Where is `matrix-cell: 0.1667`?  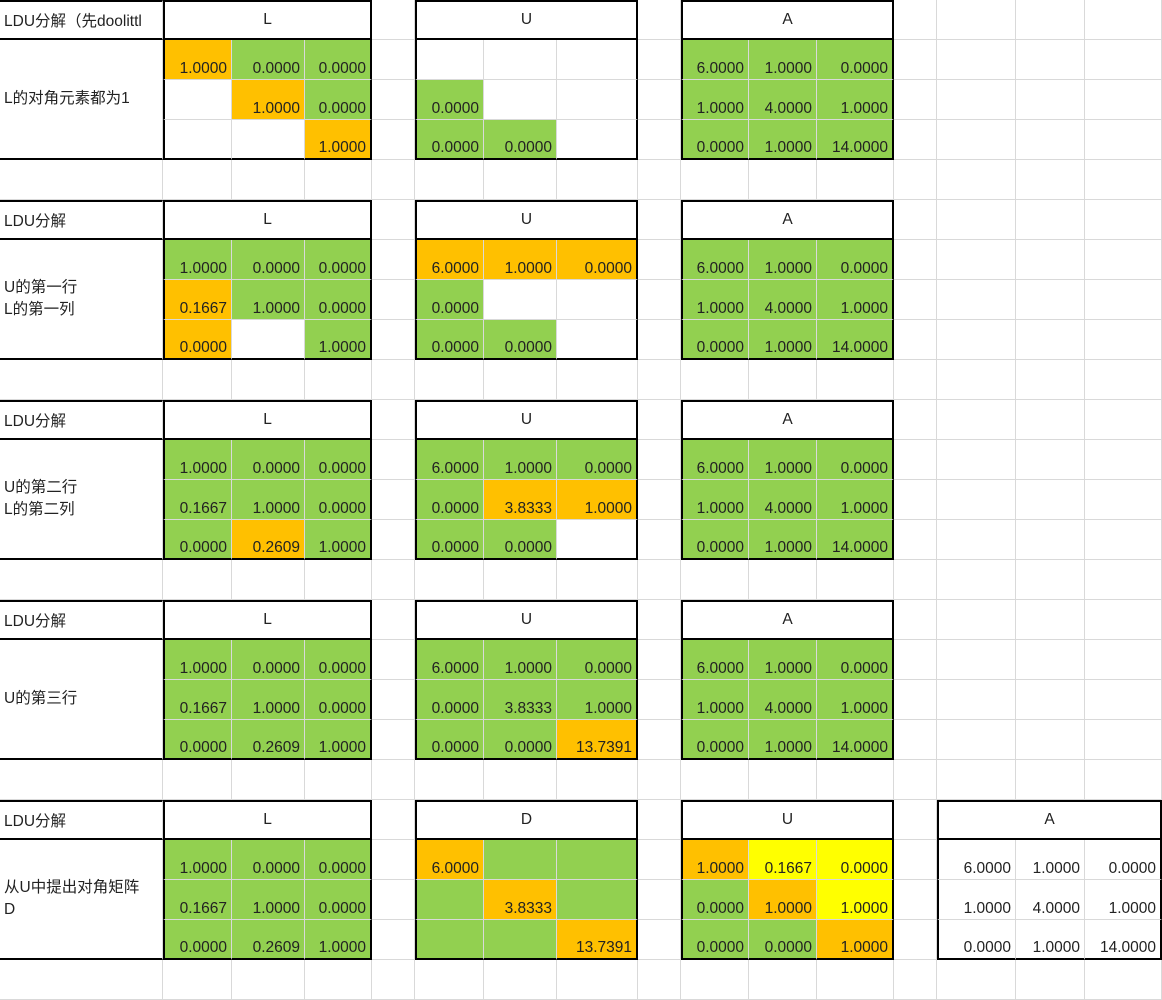 matrix-cell: 0.1667 is located at coordinates (197, 900).